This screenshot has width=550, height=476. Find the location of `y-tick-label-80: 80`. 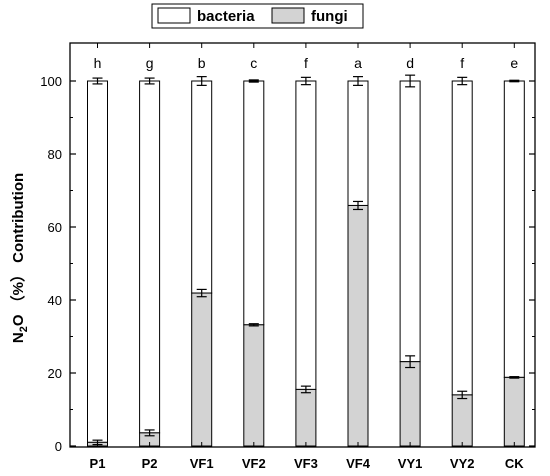

y-tick-label-80: 80 is located at coordinates (55, 154).